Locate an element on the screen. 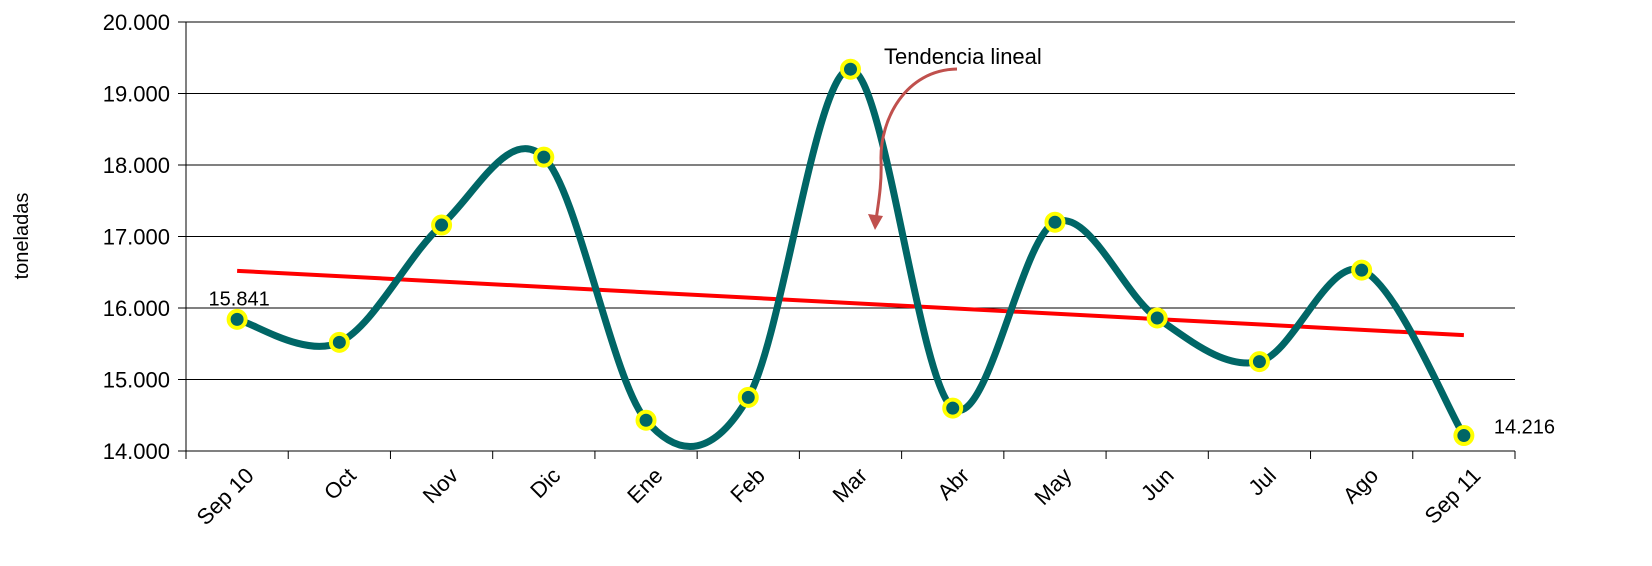 The width and height of the screenshot is (1652, 566). y-tick-label: 15.000 is located at coordinates (136, 380).